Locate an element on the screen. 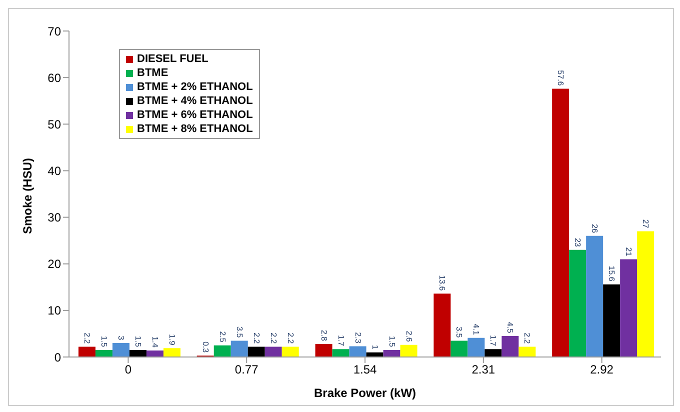 This screenshot has height=412, width=680. y-tick-label: 40 is located at coordinates (55, 171).